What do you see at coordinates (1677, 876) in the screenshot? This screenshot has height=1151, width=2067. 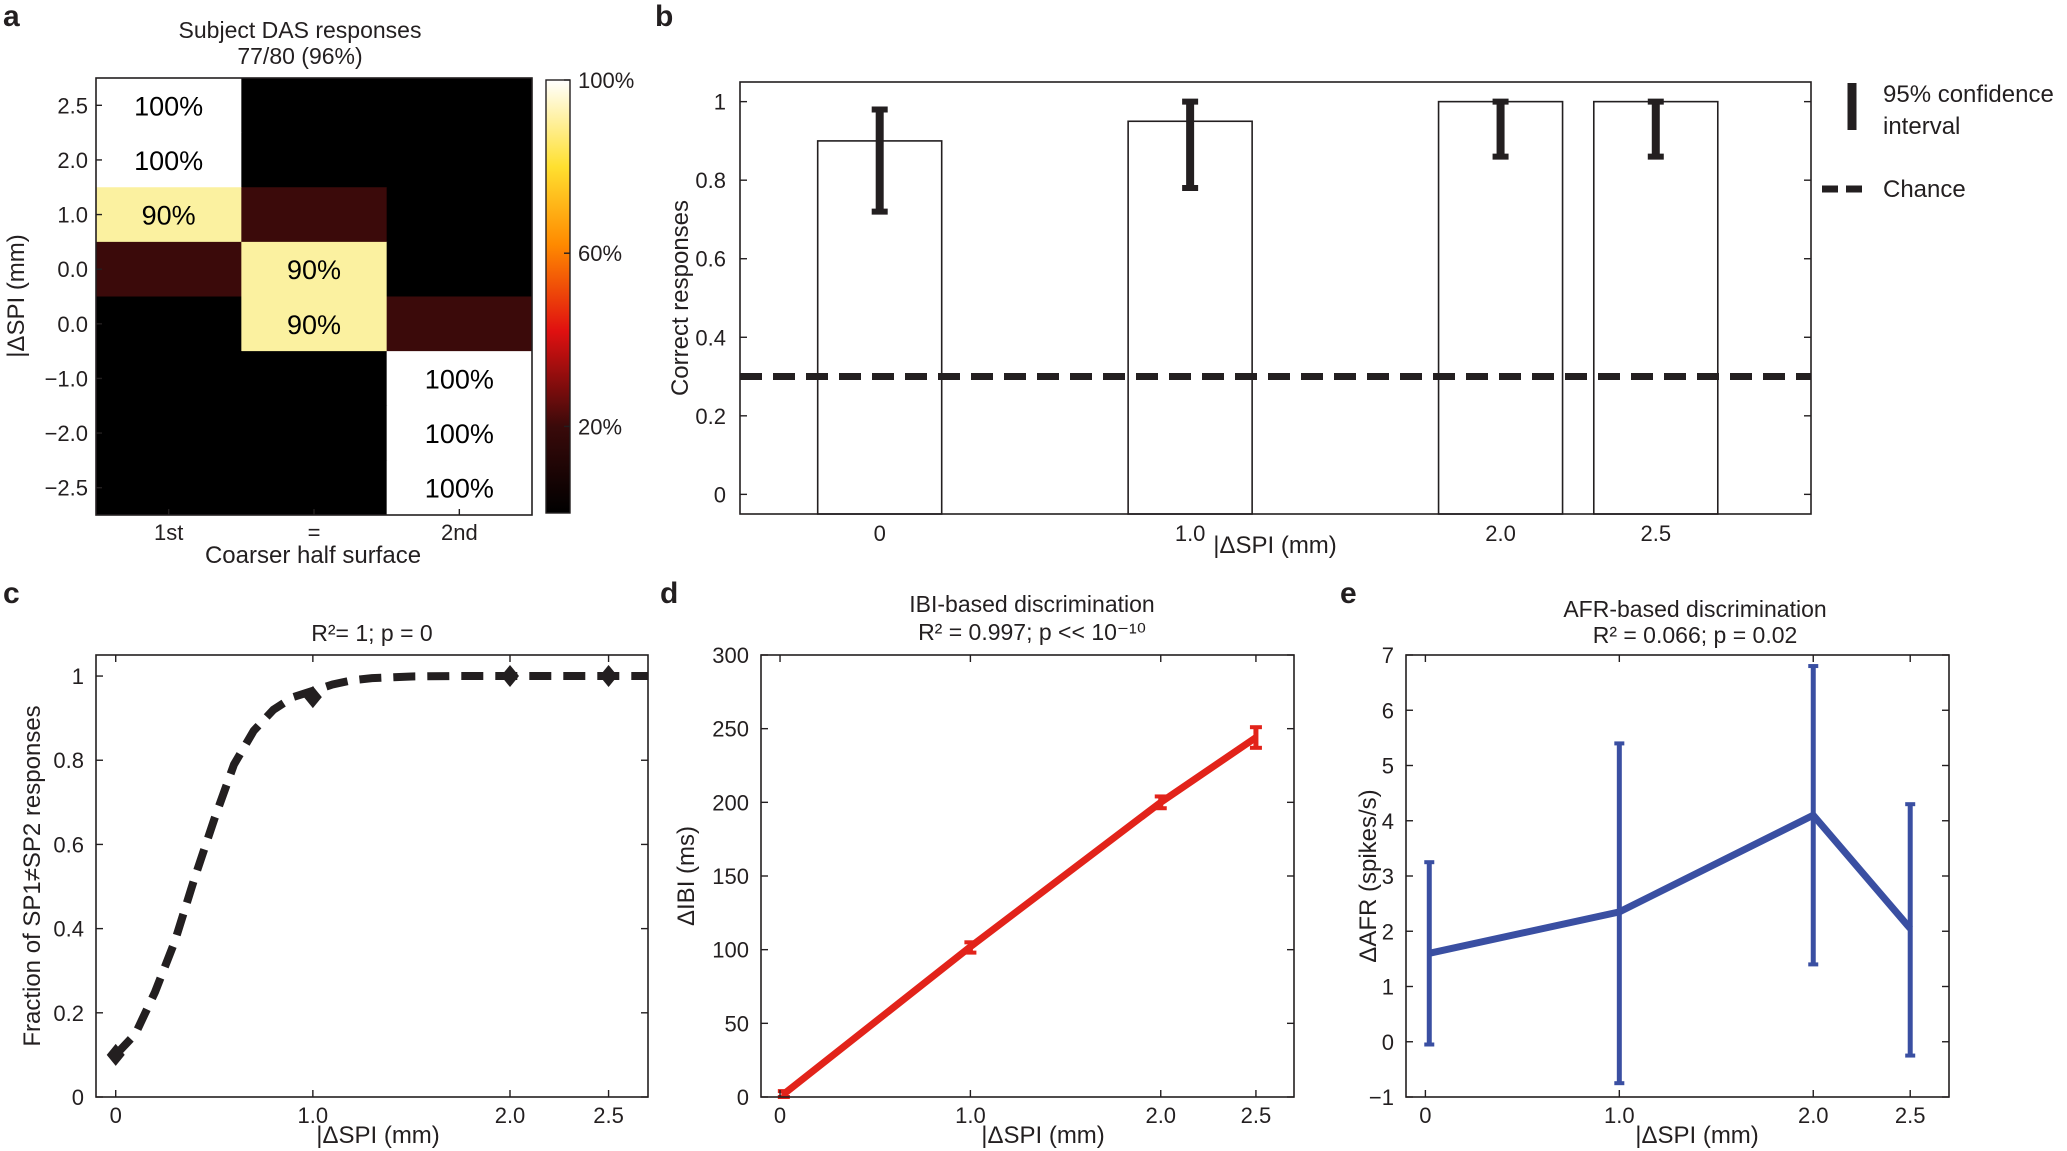 I see `panel-e-frame` at bounding box center [1677, 876].